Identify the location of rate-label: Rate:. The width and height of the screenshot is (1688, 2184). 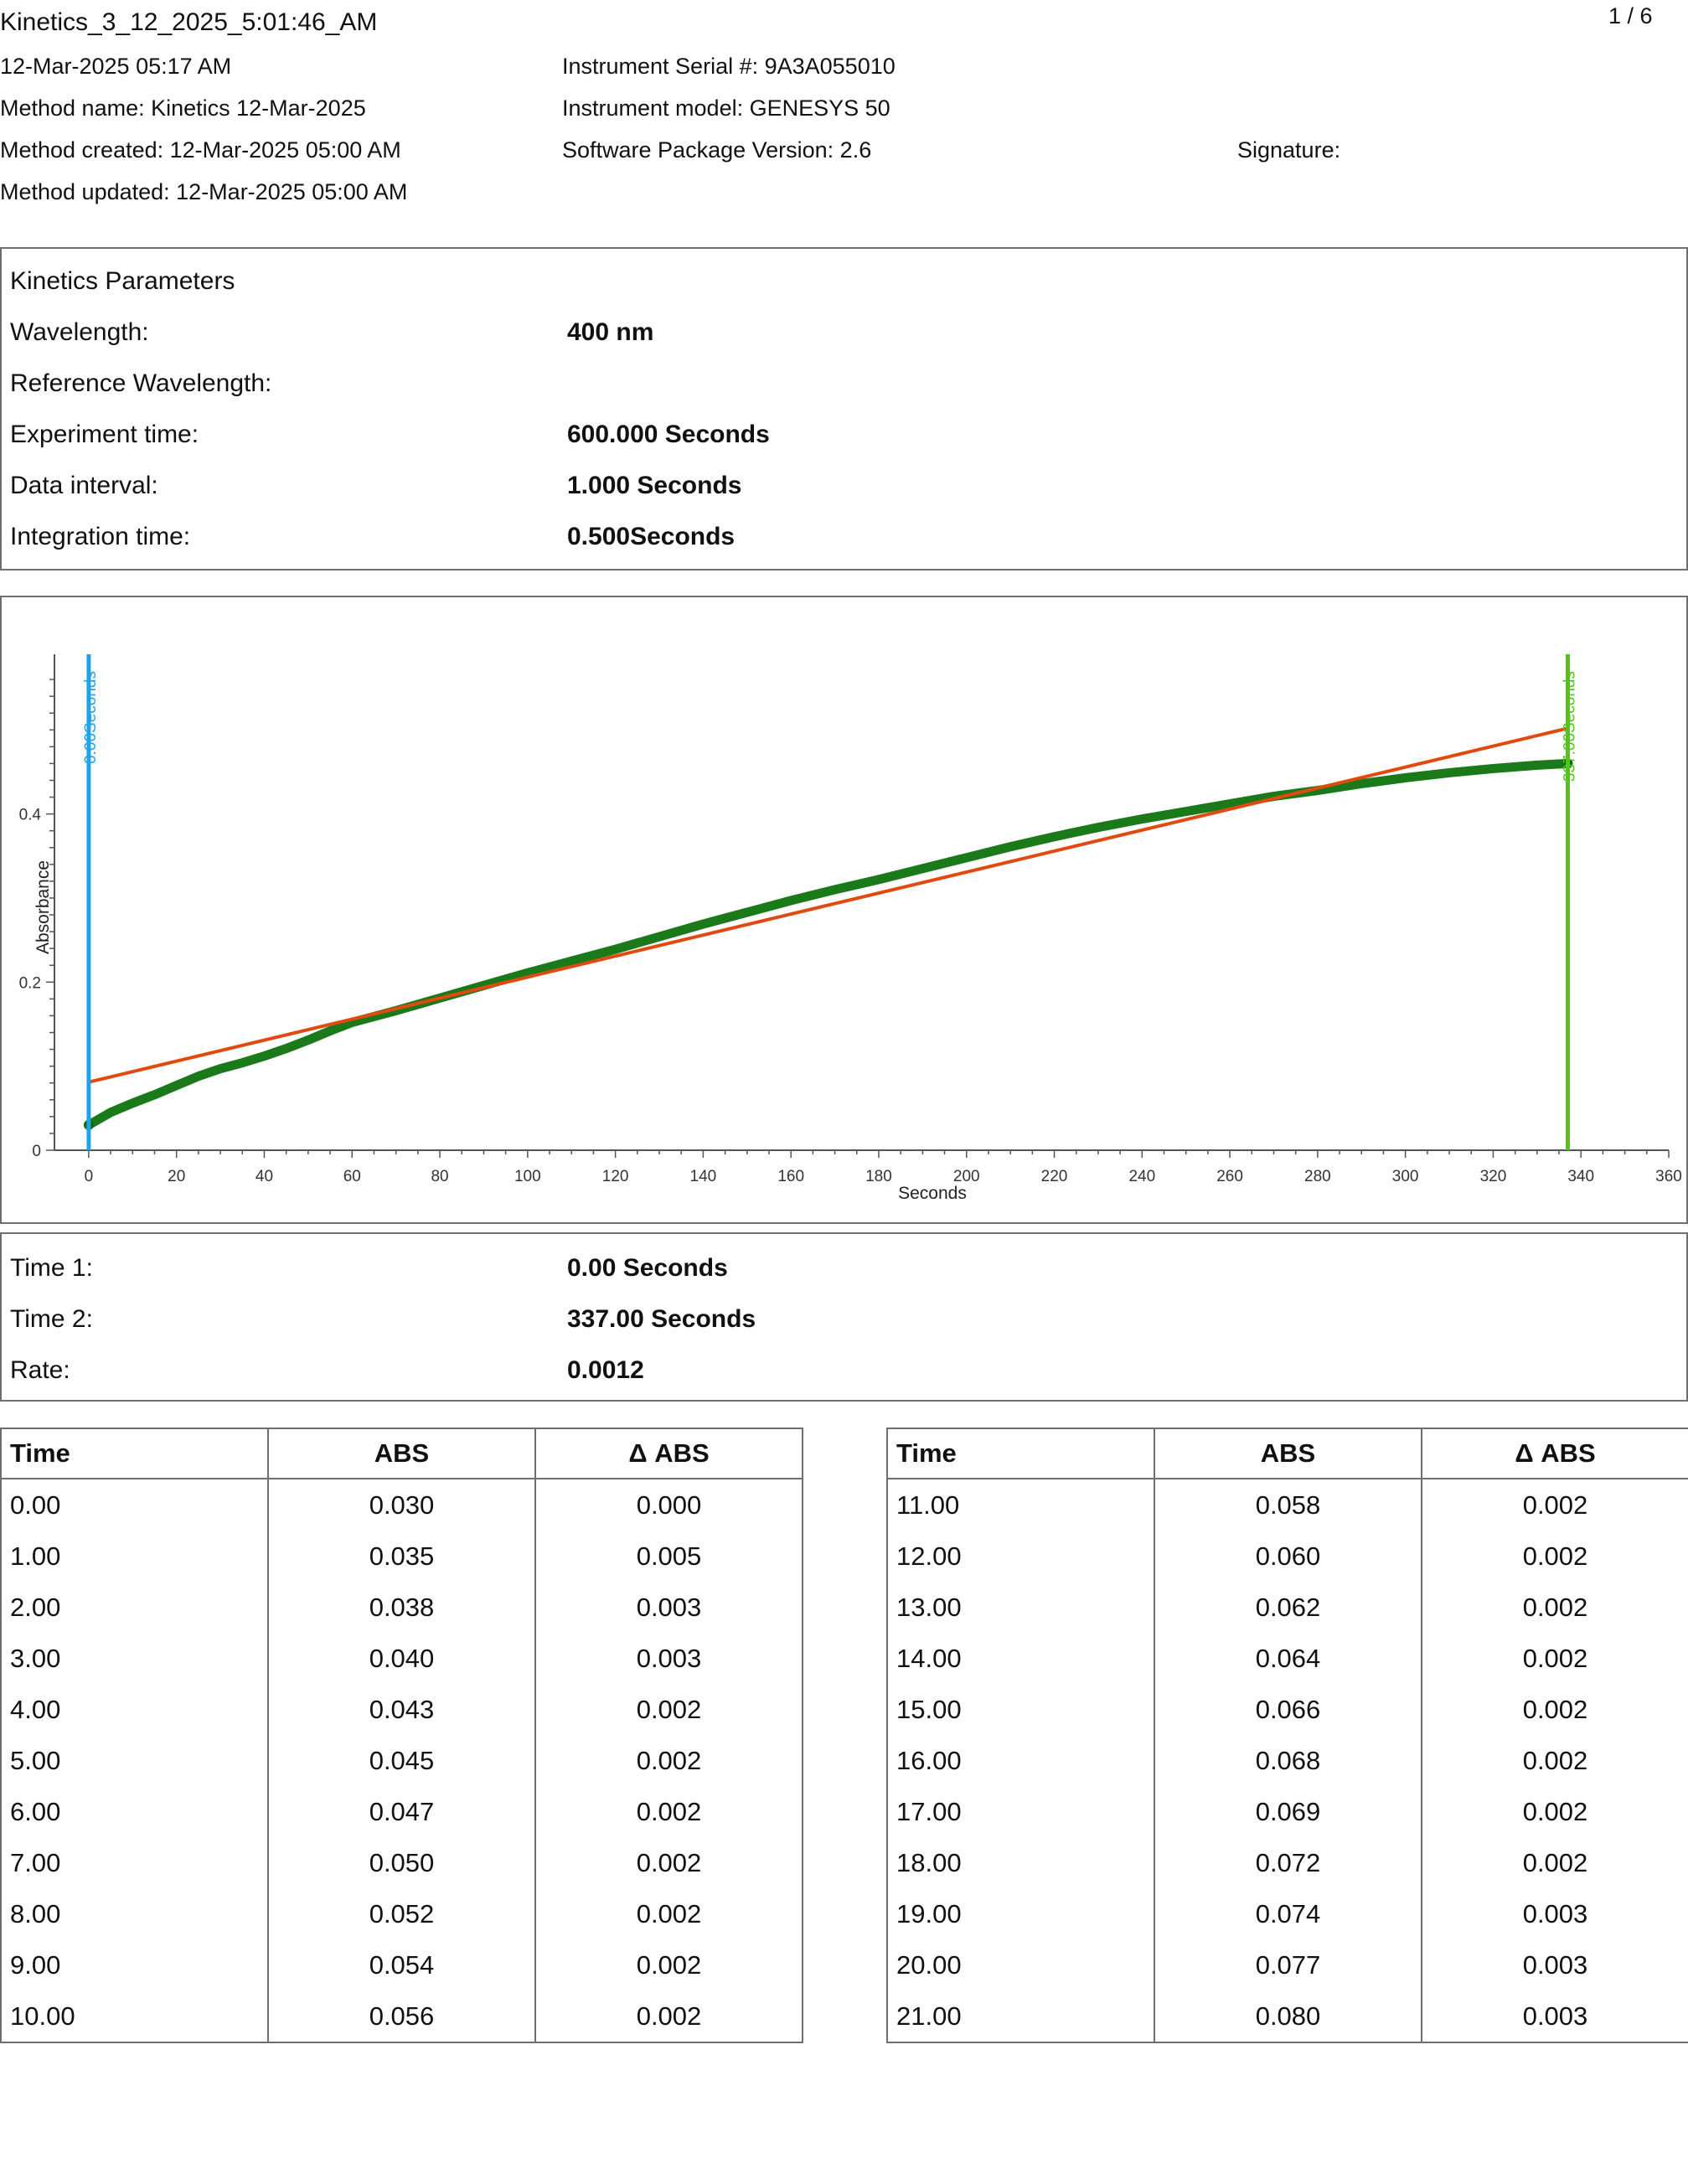
(40, 1370).